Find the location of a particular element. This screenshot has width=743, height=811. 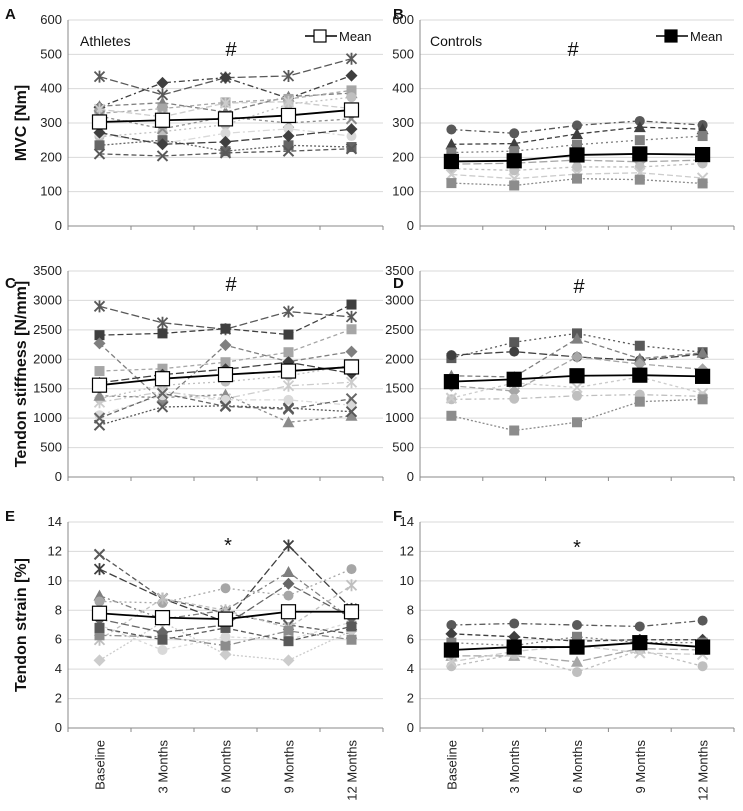

series-c7 is located at coordinates (225, 408).